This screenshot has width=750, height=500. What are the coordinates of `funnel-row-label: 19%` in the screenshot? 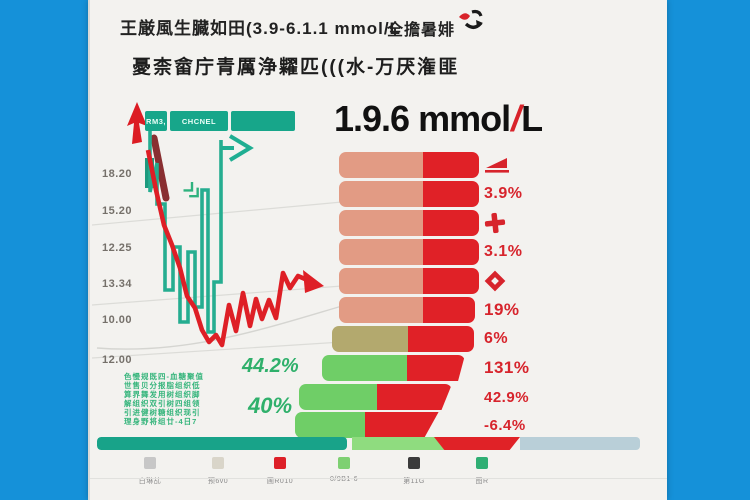 It's located at (502, 309).